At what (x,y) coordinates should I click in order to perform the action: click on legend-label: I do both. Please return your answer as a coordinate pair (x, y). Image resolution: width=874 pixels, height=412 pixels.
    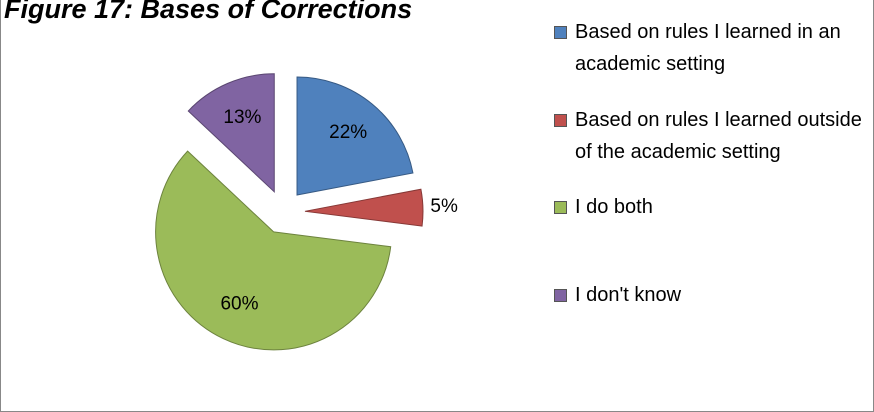
    Looking at the image, I should click on (614, 207).